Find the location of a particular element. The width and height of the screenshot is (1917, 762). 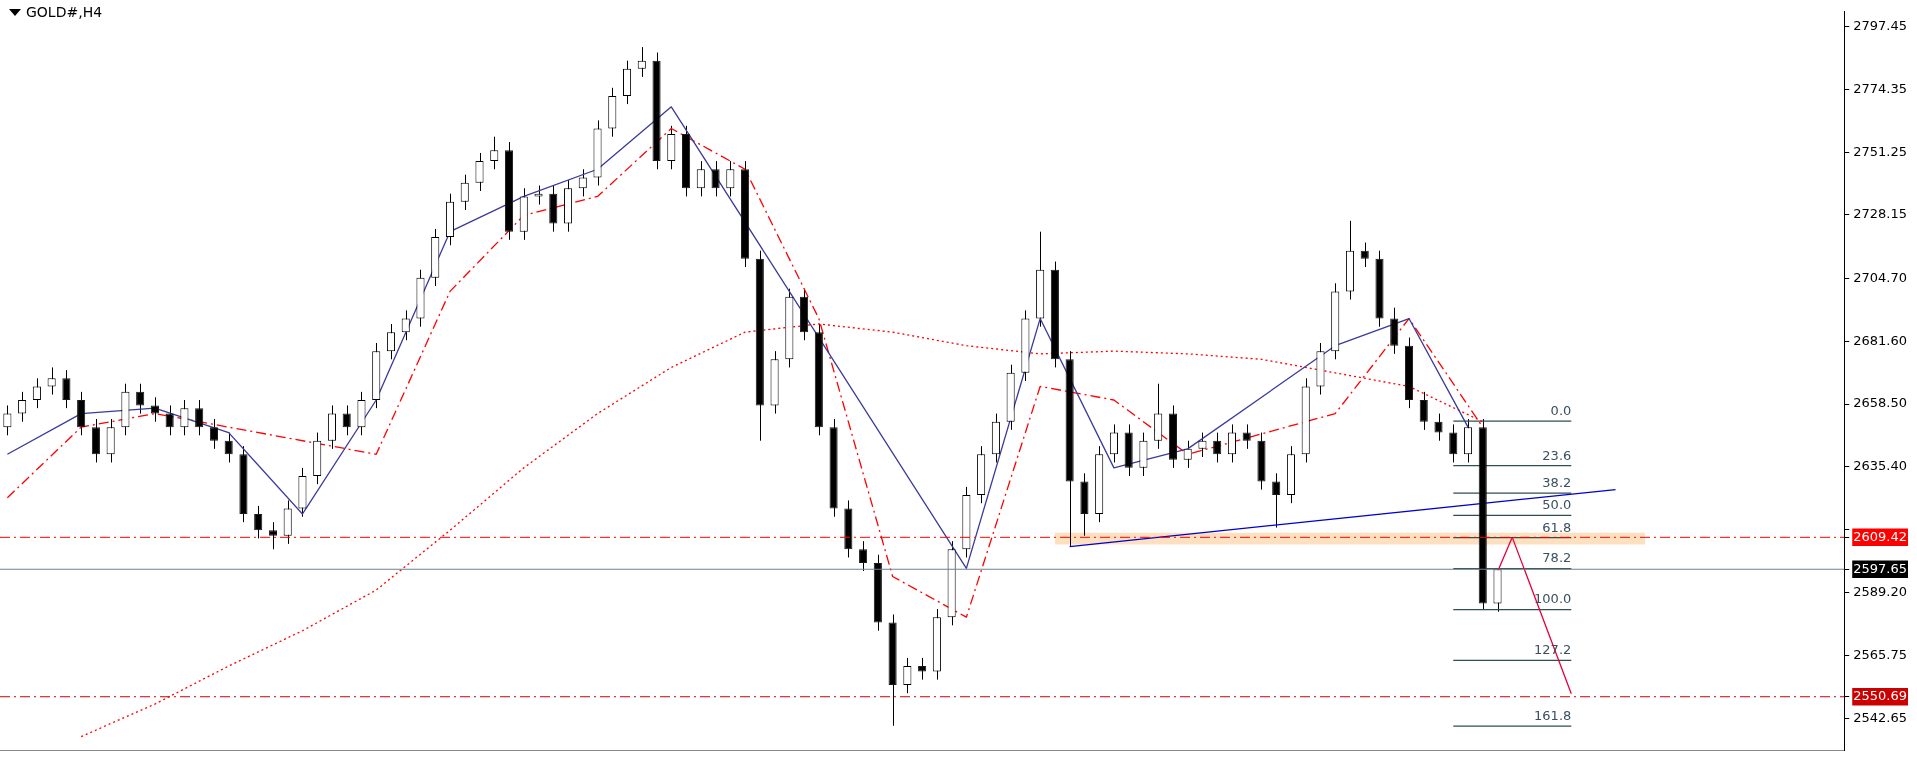

annotation: 0.0 is located at coordinates (1561, 411).